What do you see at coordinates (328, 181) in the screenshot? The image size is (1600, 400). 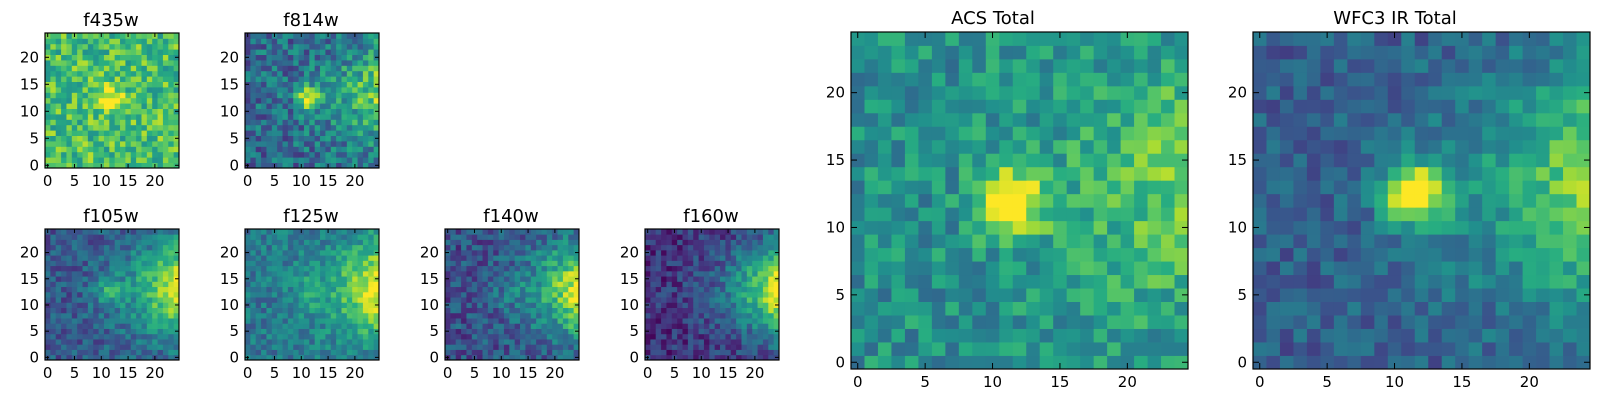 I see `x-tick-label: 15` at bounding box center [328, 181].